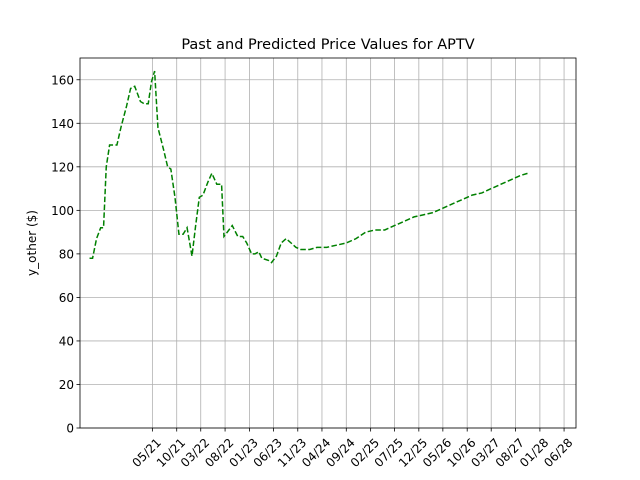  I want to click on y-axis-ticks: 0 20 40 60 80 100 120 140 160, so click(65, 254).